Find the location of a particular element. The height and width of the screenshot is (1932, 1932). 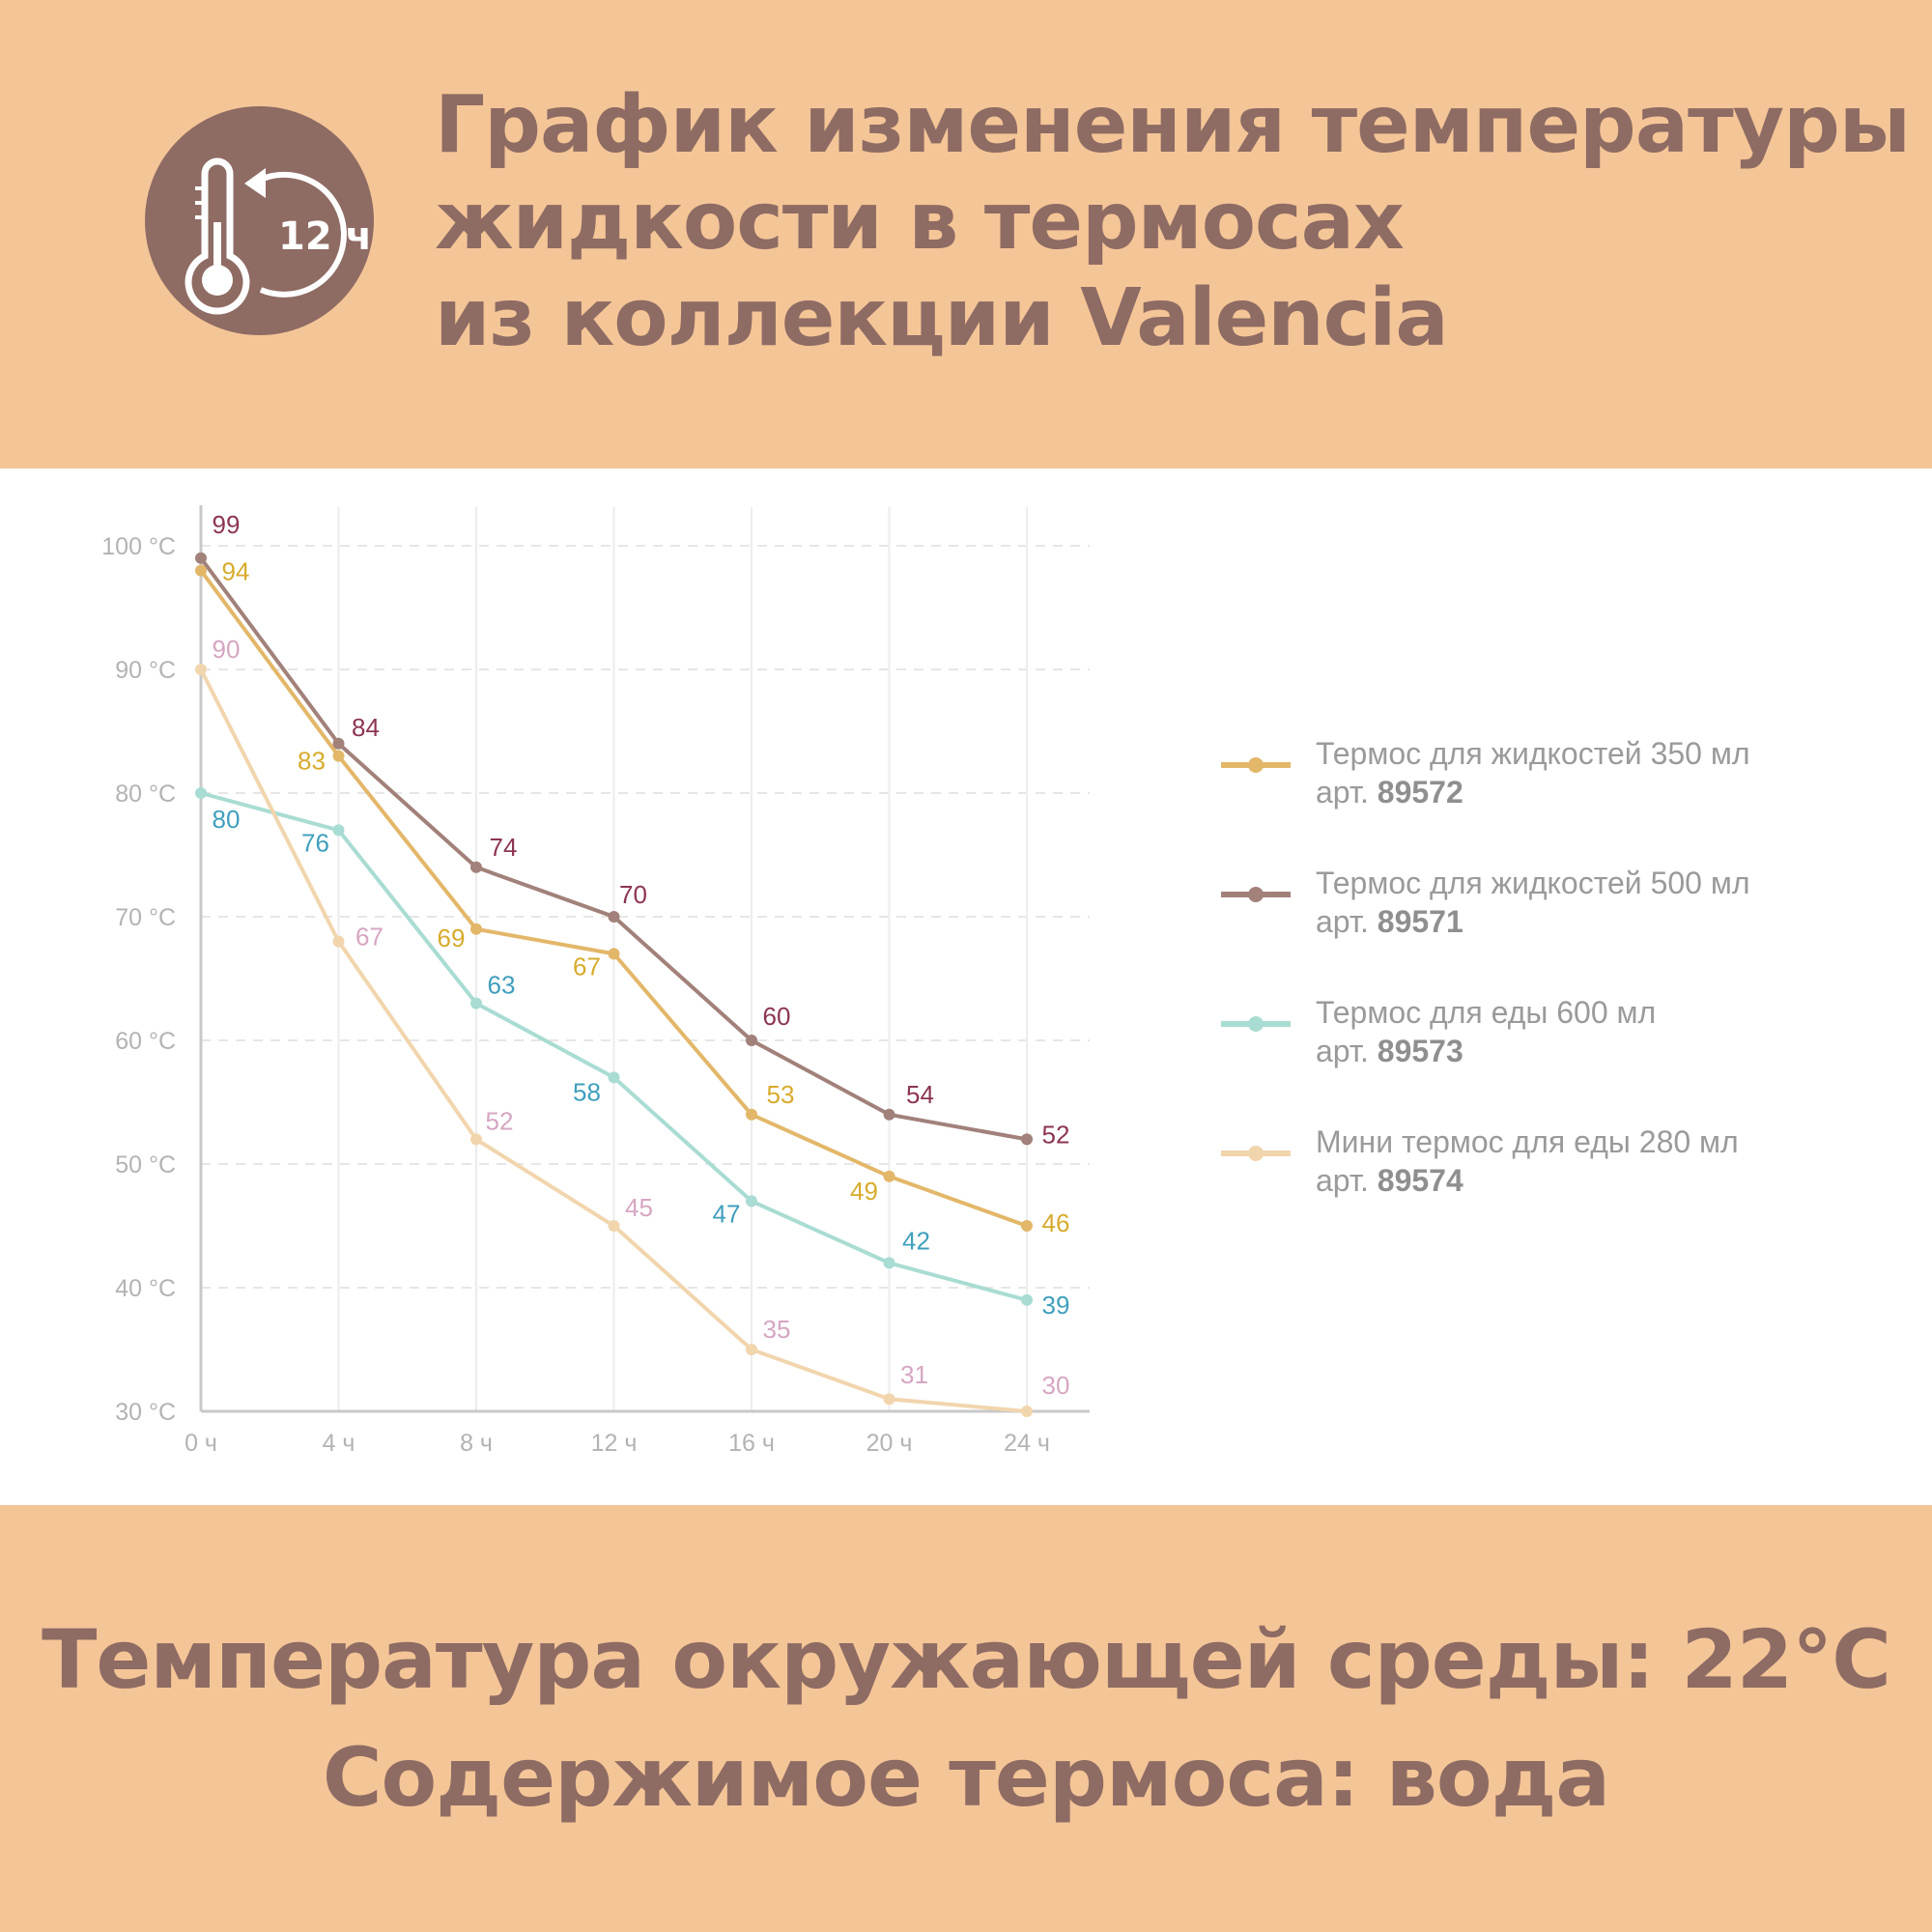

thermometer-timer-icon: 12 ч is located at coordinates (259, 220).